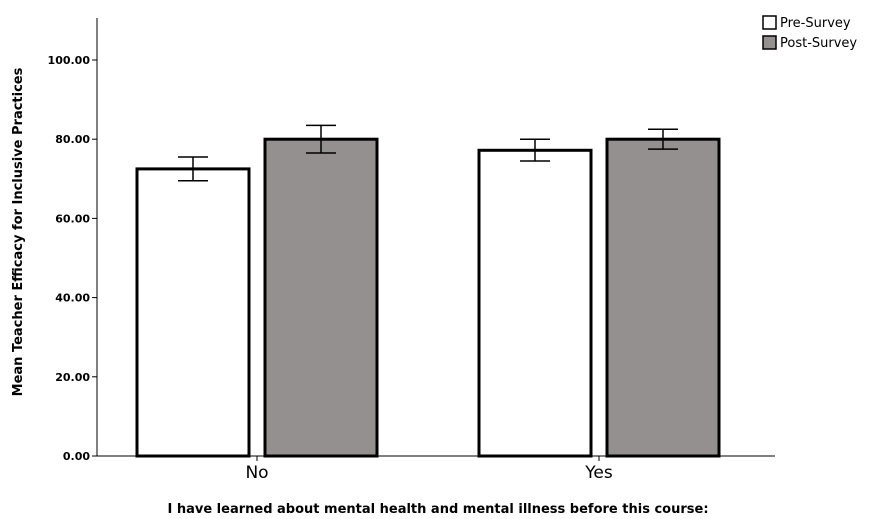  I want to click on y-axis: 0.00 20.00 40.00 60.00 80.00 100.00, so click(73, 240).